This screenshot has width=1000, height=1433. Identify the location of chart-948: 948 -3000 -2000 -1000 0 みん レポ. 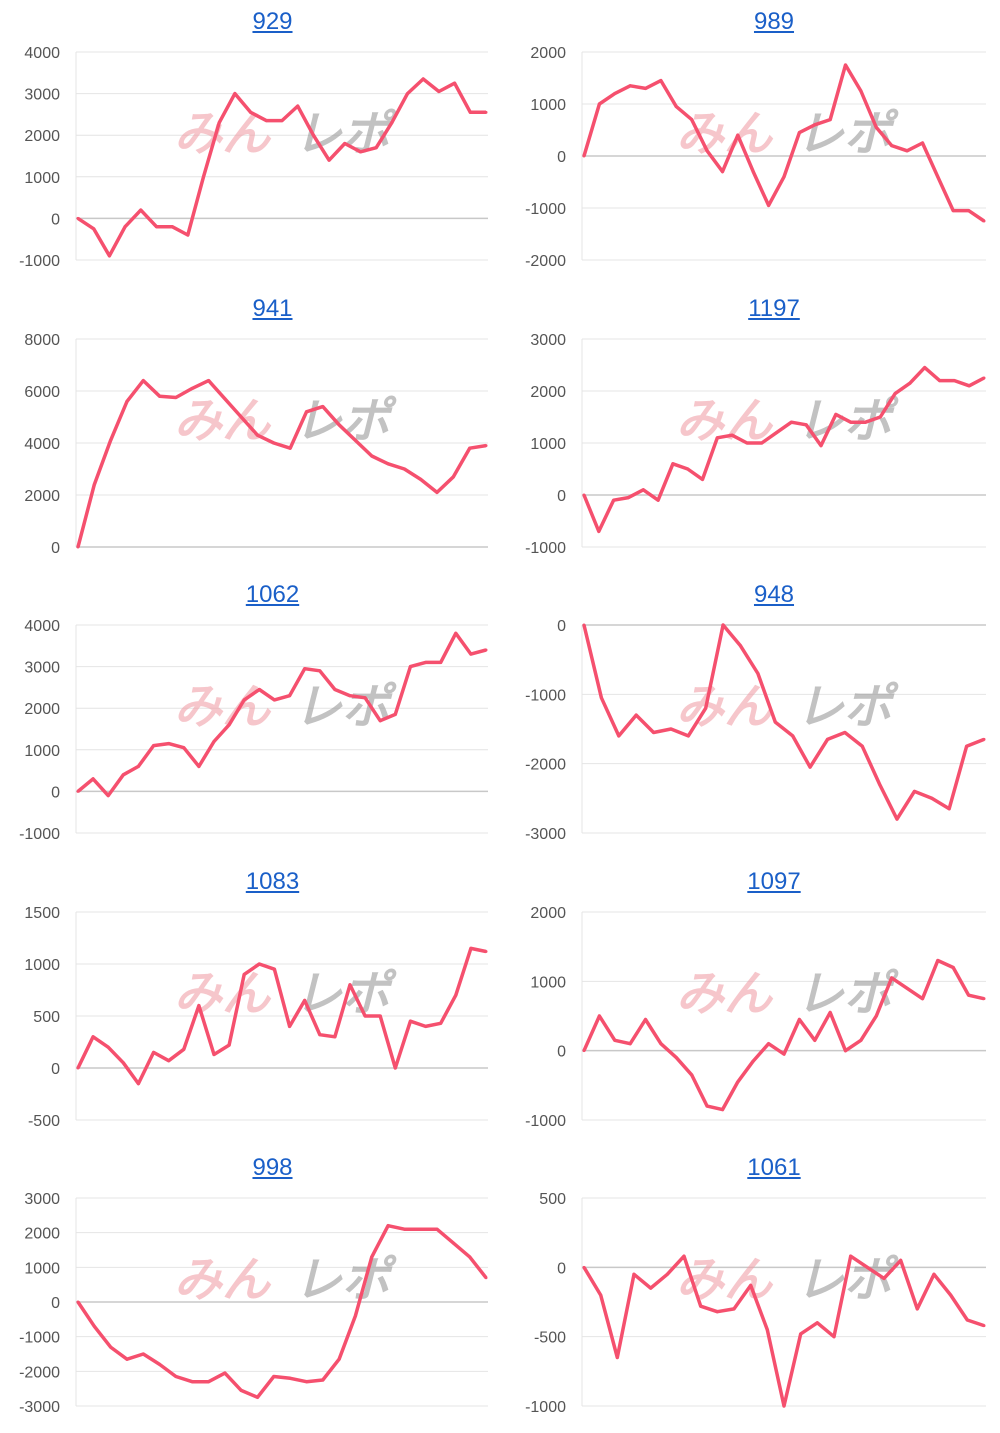
(750, 716).